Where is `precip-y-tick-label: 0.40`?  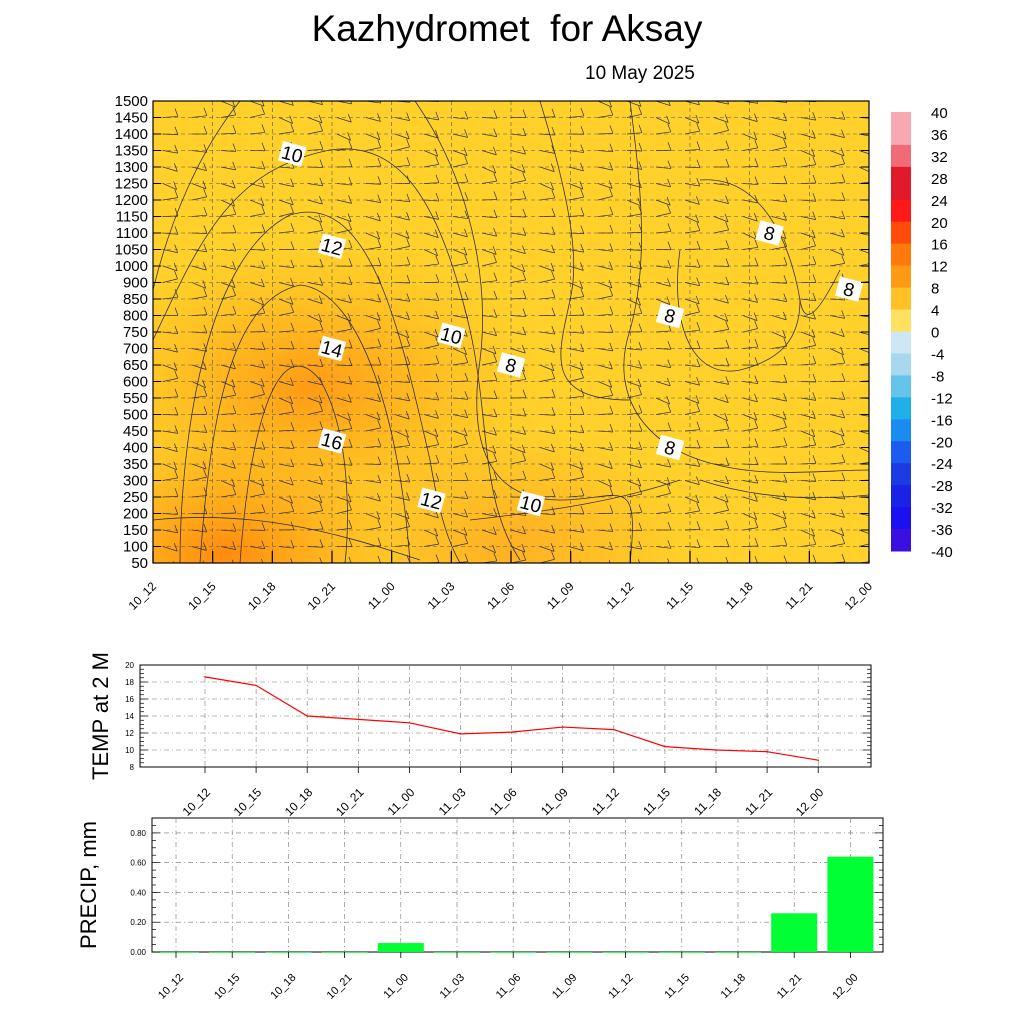
precip-y-tick-label: 0.40 is located at coordinates (138, 892).